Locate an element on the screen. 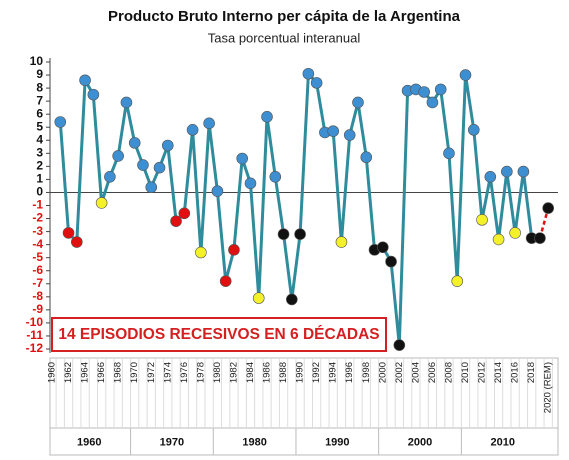  y-tick-label: 9 is located at coordinates (39, 74).